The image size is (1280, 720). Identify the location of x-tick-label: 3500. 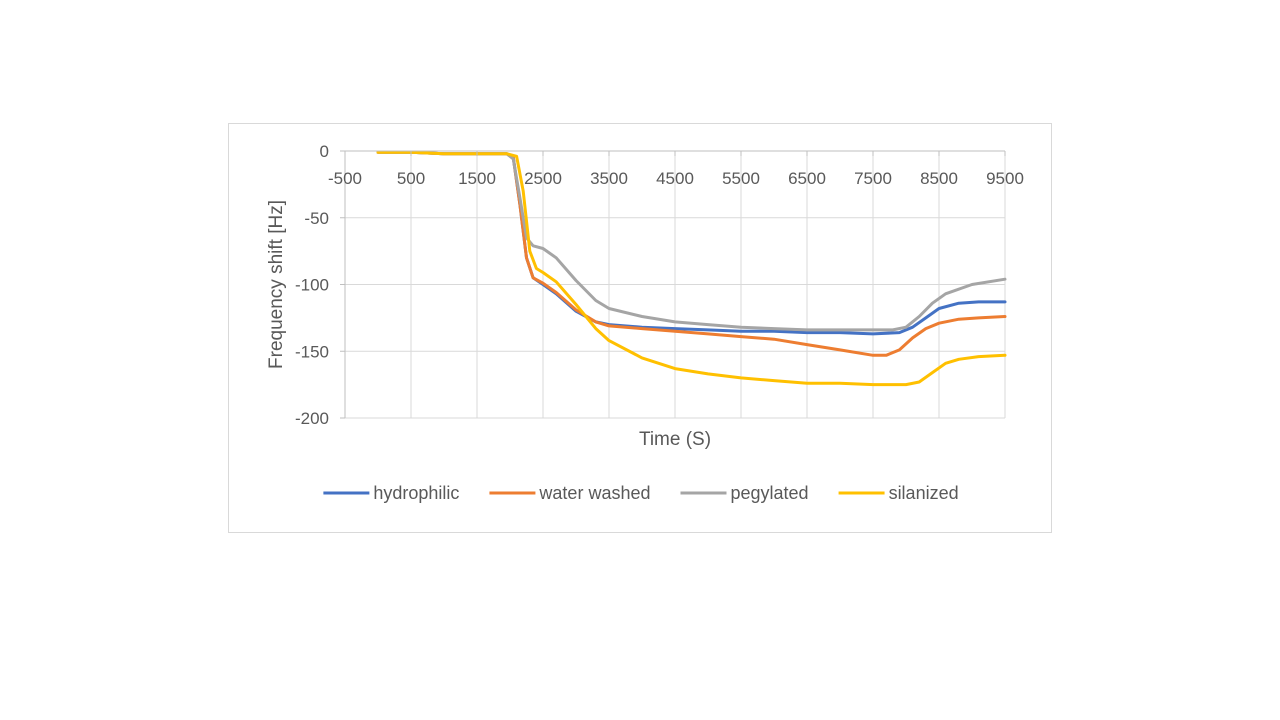
(609, 178).